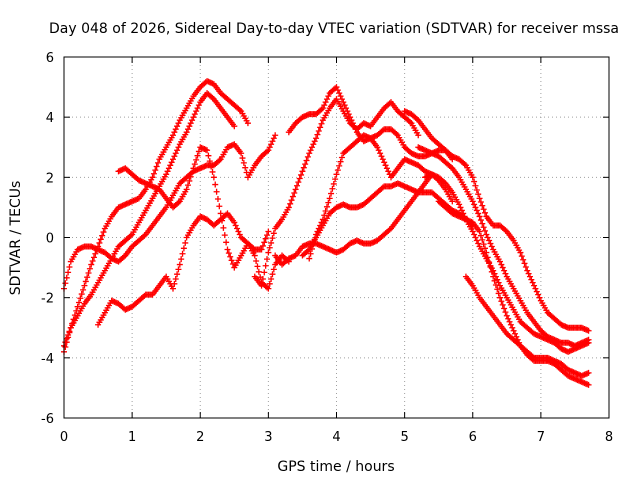 The image size is (640, 480). Describe the element at coordinates (16, 238) in the screenshot. I see `y-axis-label: SDTVAR / TECUs` at that location.